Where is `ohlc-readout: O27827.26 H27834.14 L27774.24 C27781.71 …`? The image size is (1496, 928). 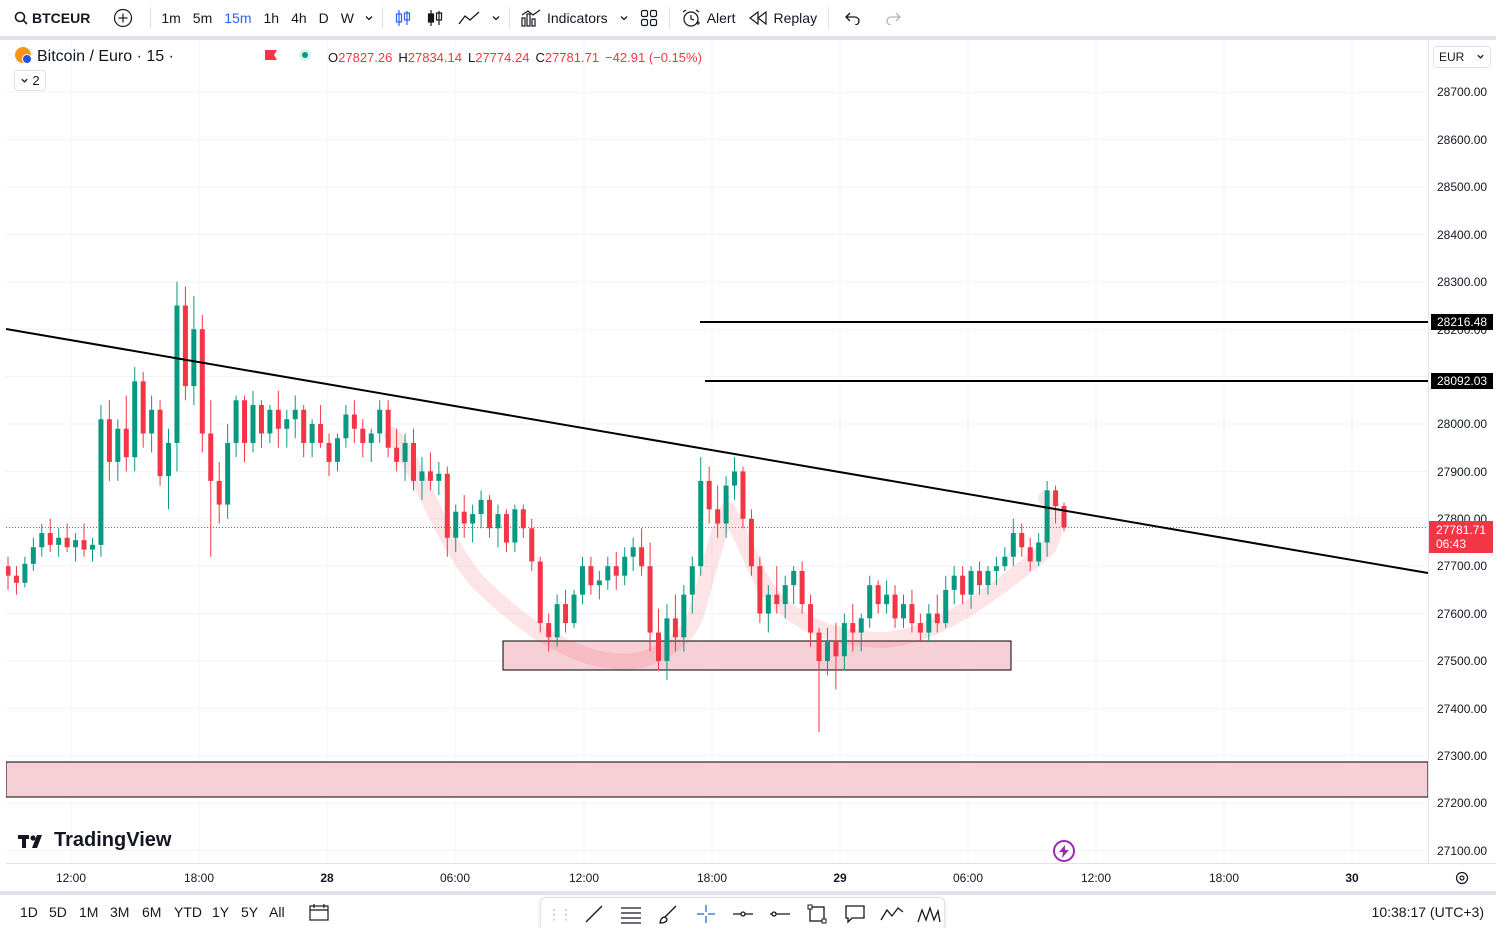
ohlc-readout: O27827.26 H27834.14 L27774.24 C27781.71 … is located at coordinates (515, 57).